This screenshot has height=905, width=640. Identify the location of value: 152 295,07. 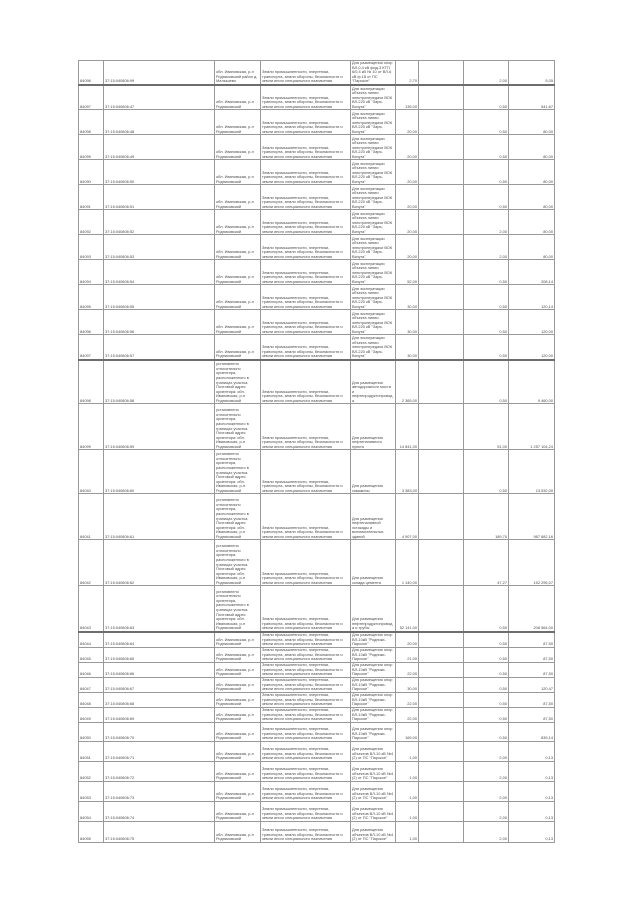
(531, 563).